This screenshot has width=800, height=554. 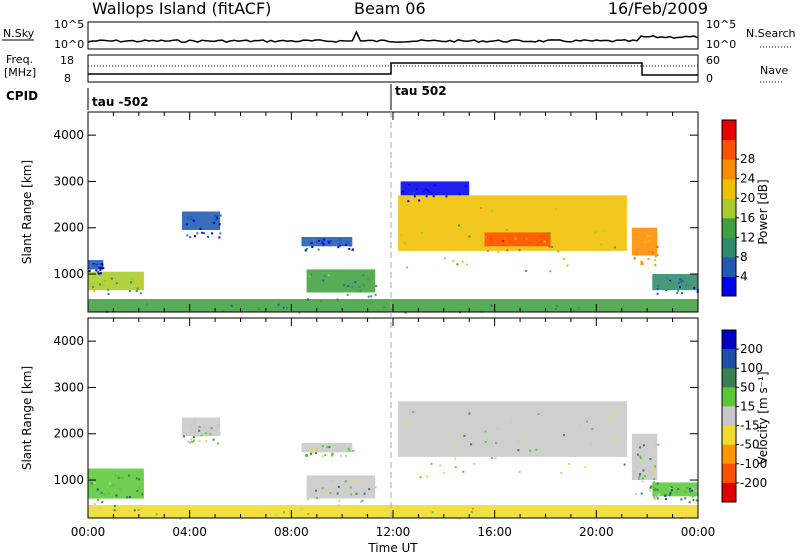 I want to click on x-tick-label: 16:00, so click(x=494, y=532).